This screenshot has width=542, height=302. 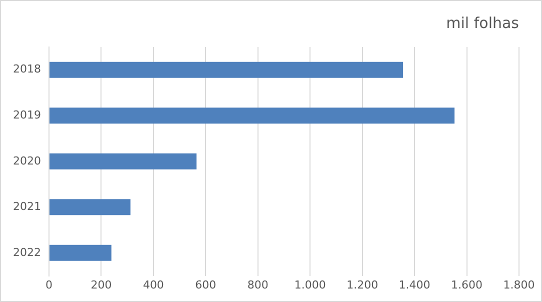 What do you see at coordinates (153, 285) in the screenshot?
I see `x-tick-label: 400` at bounding box center [153, 285].